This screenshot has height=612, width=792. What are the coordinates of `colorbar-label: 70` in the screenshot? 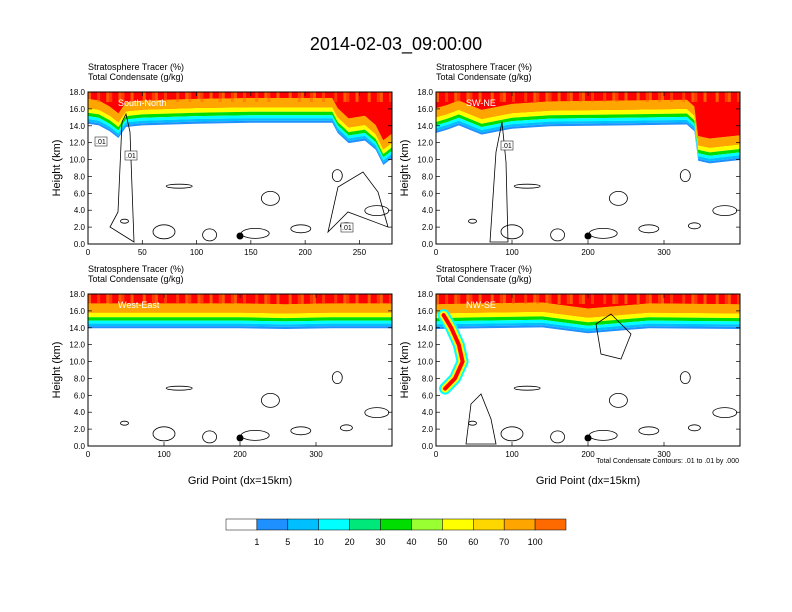 It's located at (504, 542).